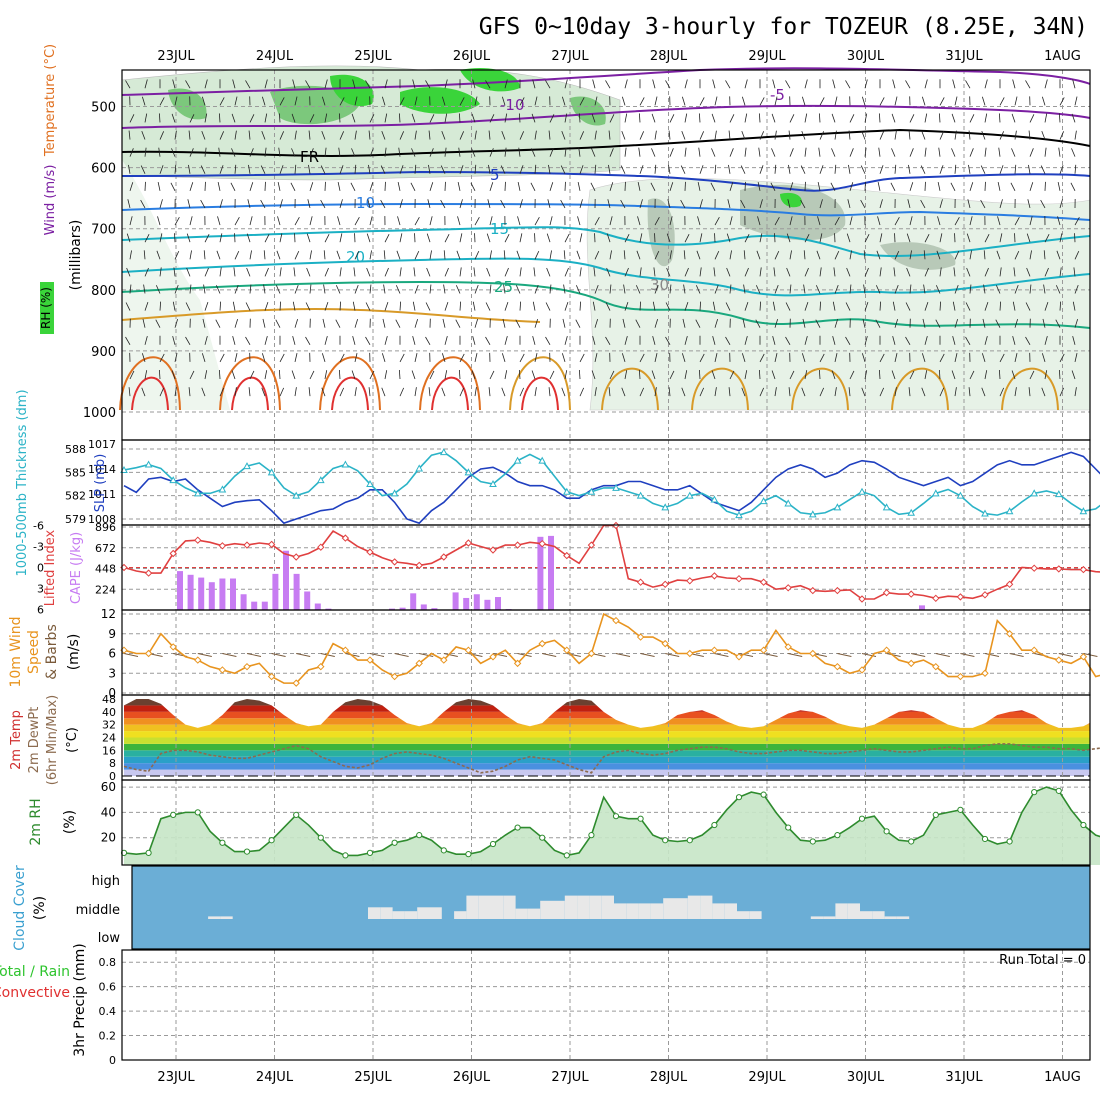  Describe the element at coordinates (103, 169) in the screenshot. I see `pressure-tick: 600` at that location.